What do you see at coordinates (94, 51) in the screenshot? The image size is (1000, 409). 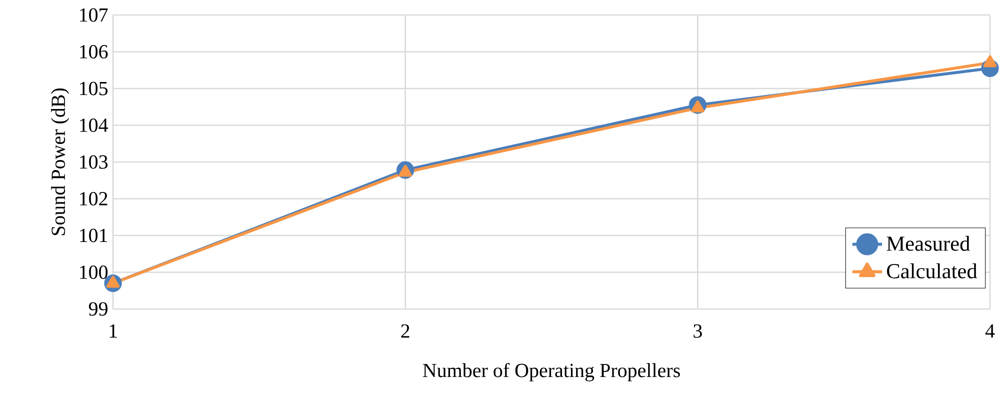 I see `y-tick-label: 106` at bounding box center [94, 51].